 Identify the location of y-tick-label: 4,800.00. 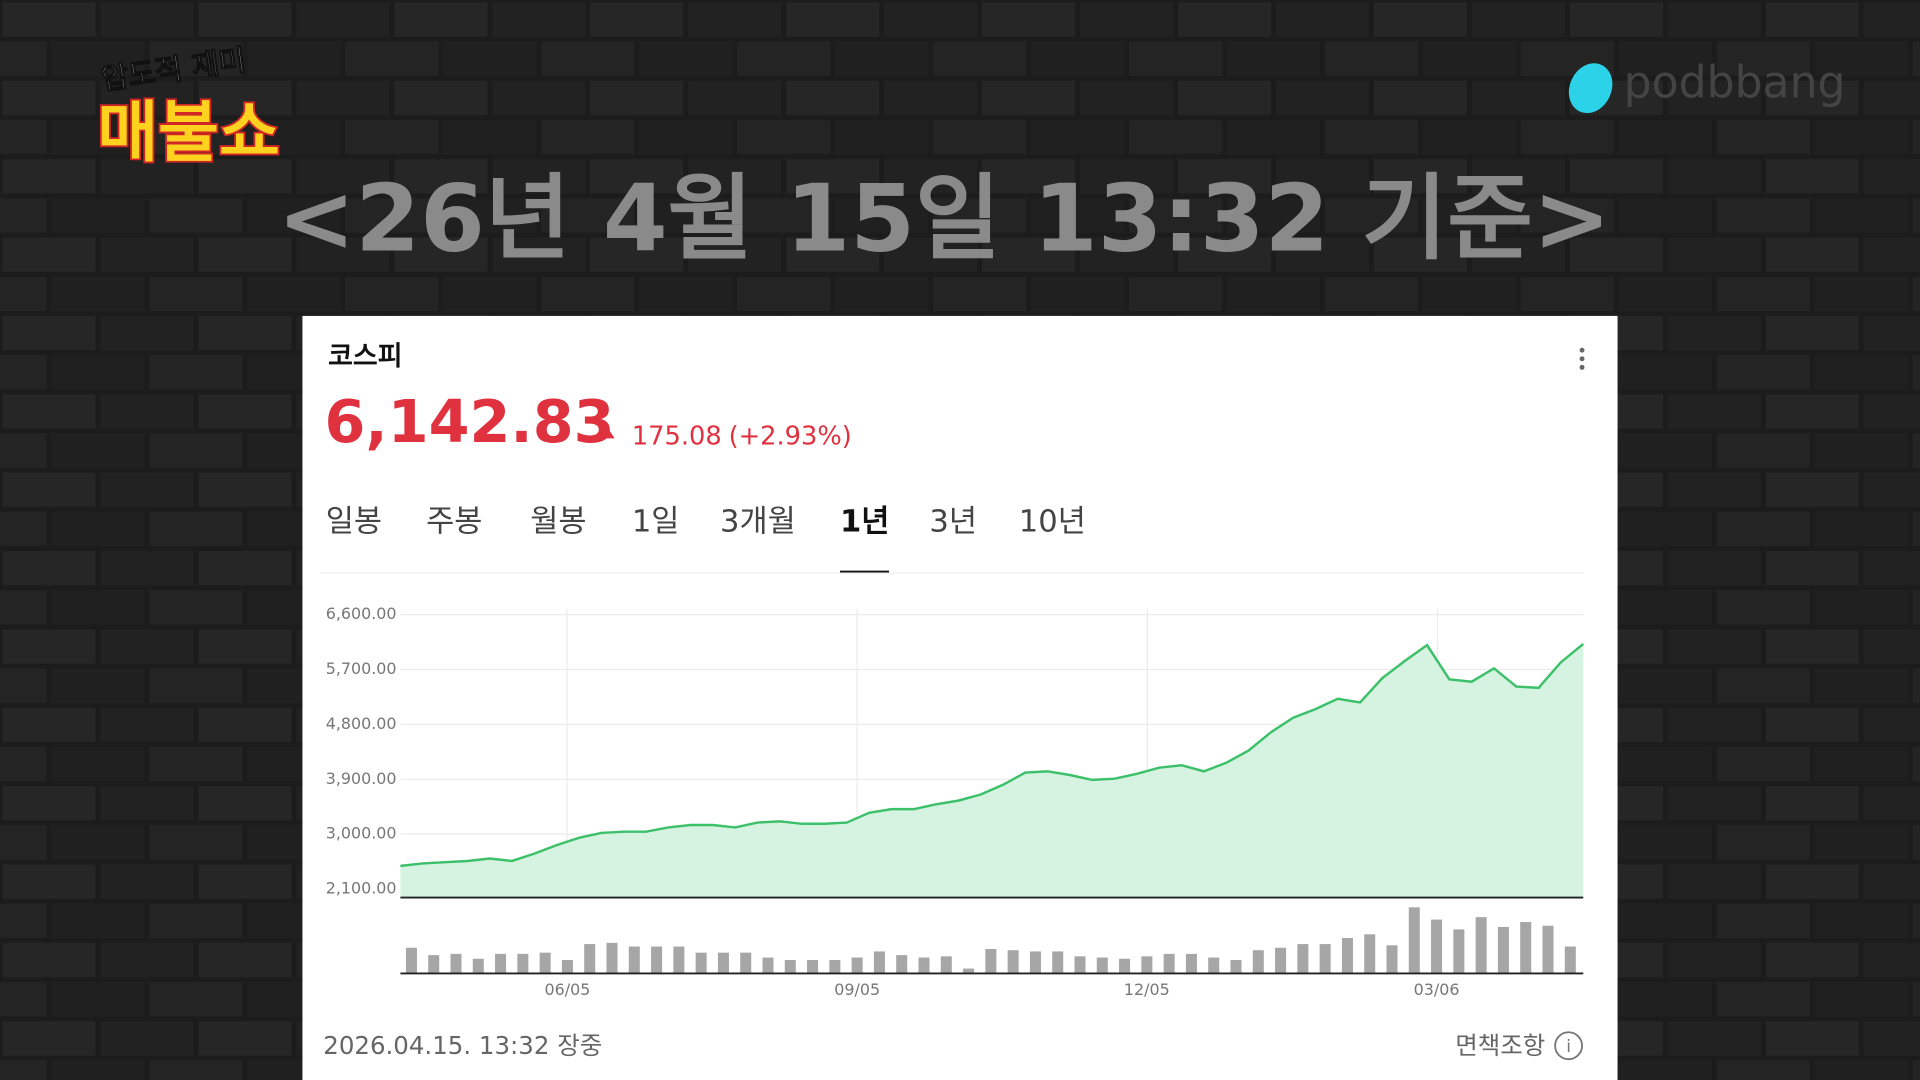
(361, 723).